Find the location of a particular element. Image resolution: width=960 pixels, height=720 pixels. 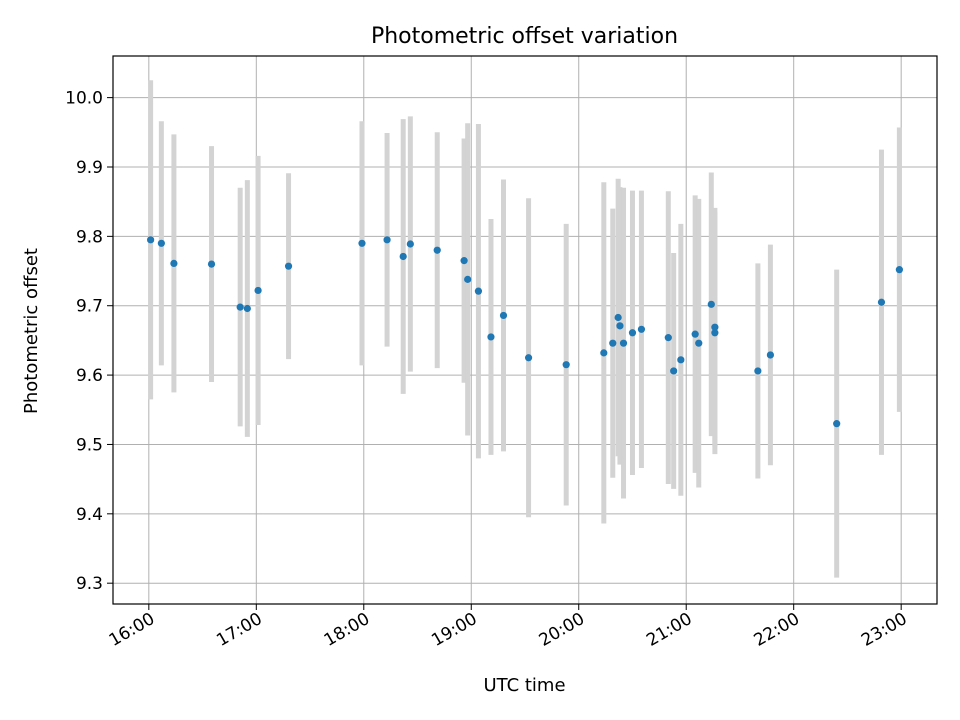

y-tick-label: 9.4 is located at coordinates (89, 515).